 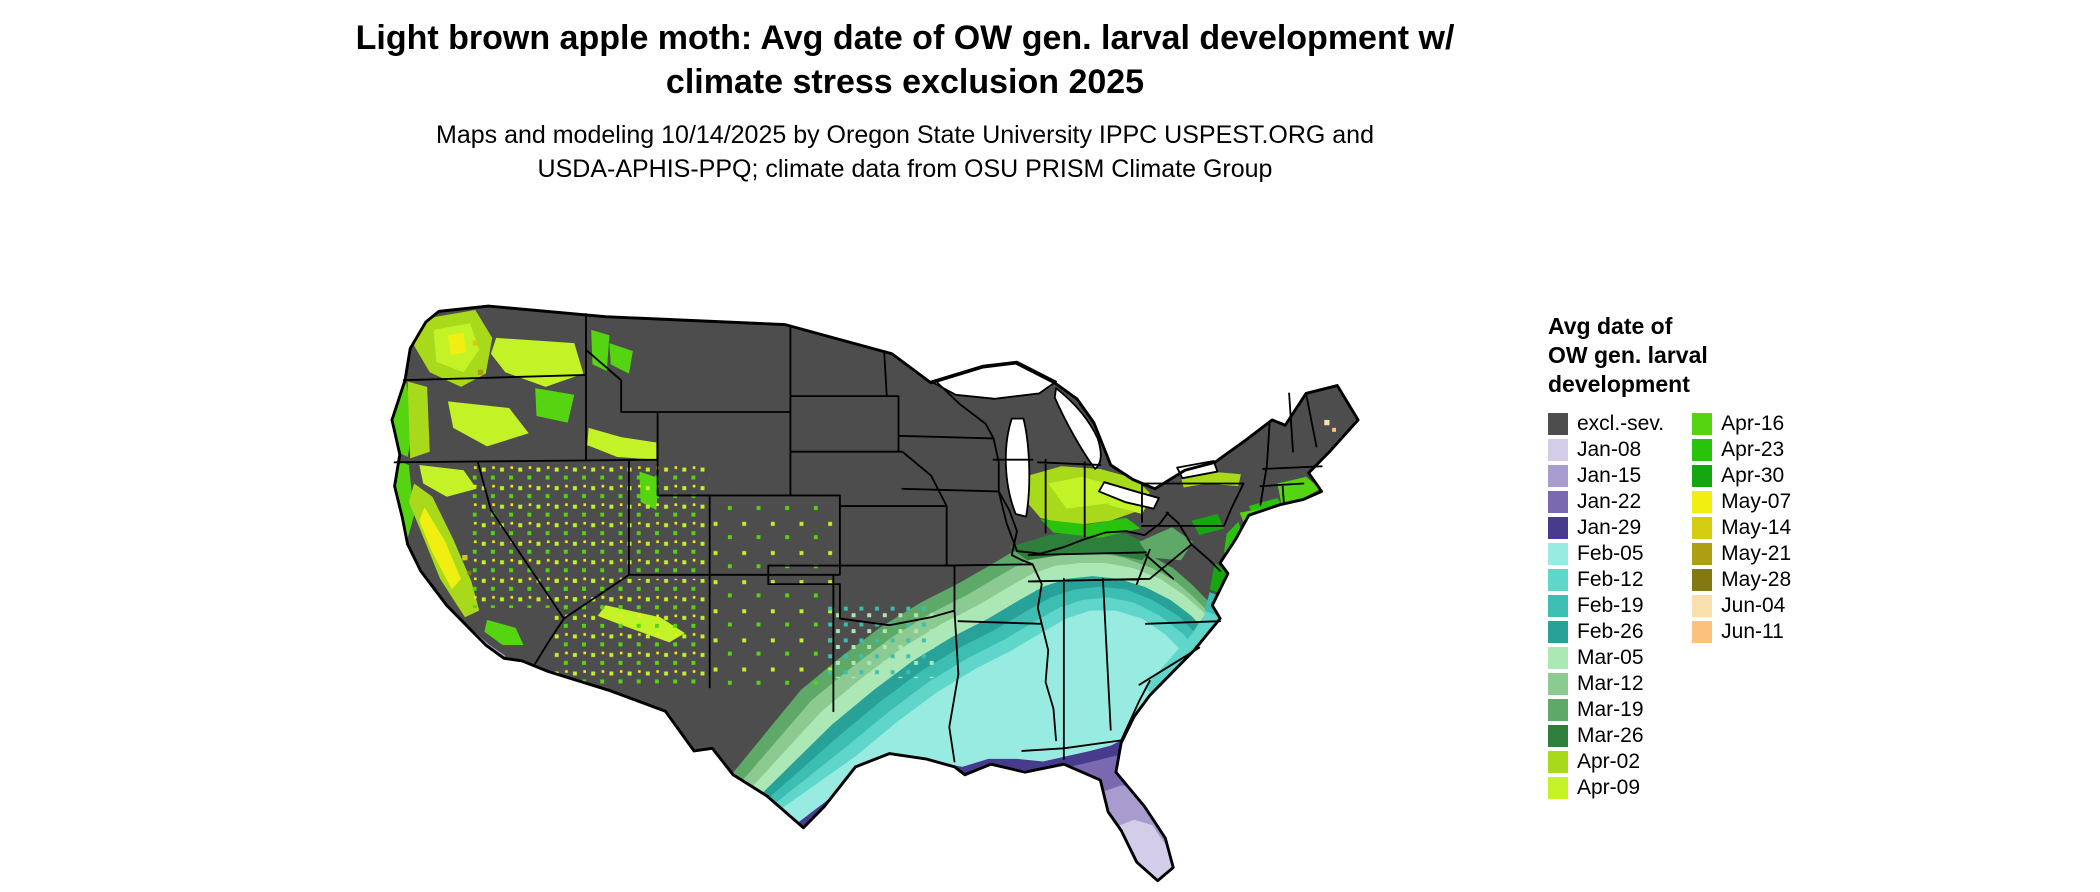 I want to click on legend-label: Feb-05, so click(x=1610, y=553).